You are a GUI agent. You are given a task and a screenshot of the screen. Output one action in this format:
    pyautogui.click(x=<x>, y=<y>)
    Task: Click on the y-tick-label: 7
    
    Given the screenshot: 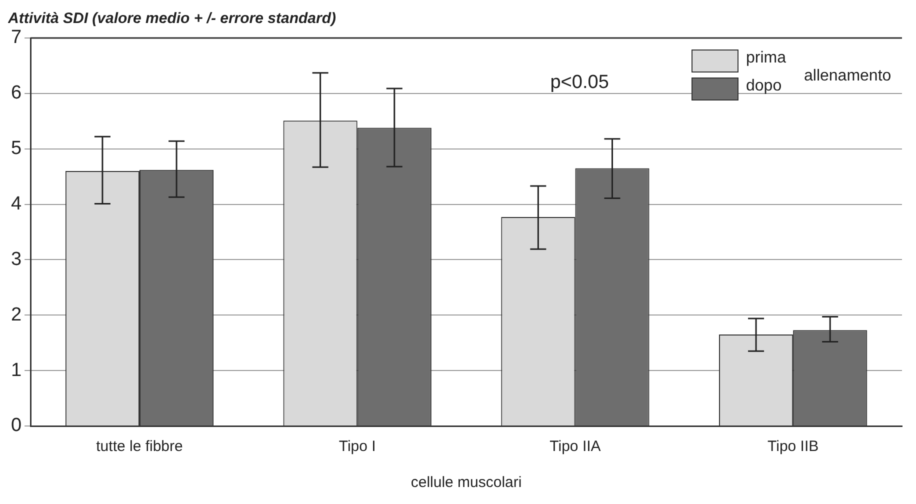 What is the action you would take?
    pyautogui.click(x=16, y=37)
    